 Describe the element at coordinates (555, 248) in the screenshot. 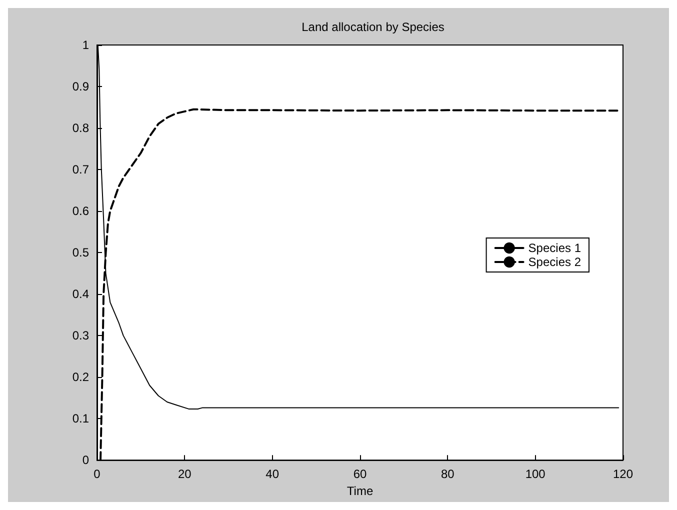

I see `legend-label: Species 1` at that location.